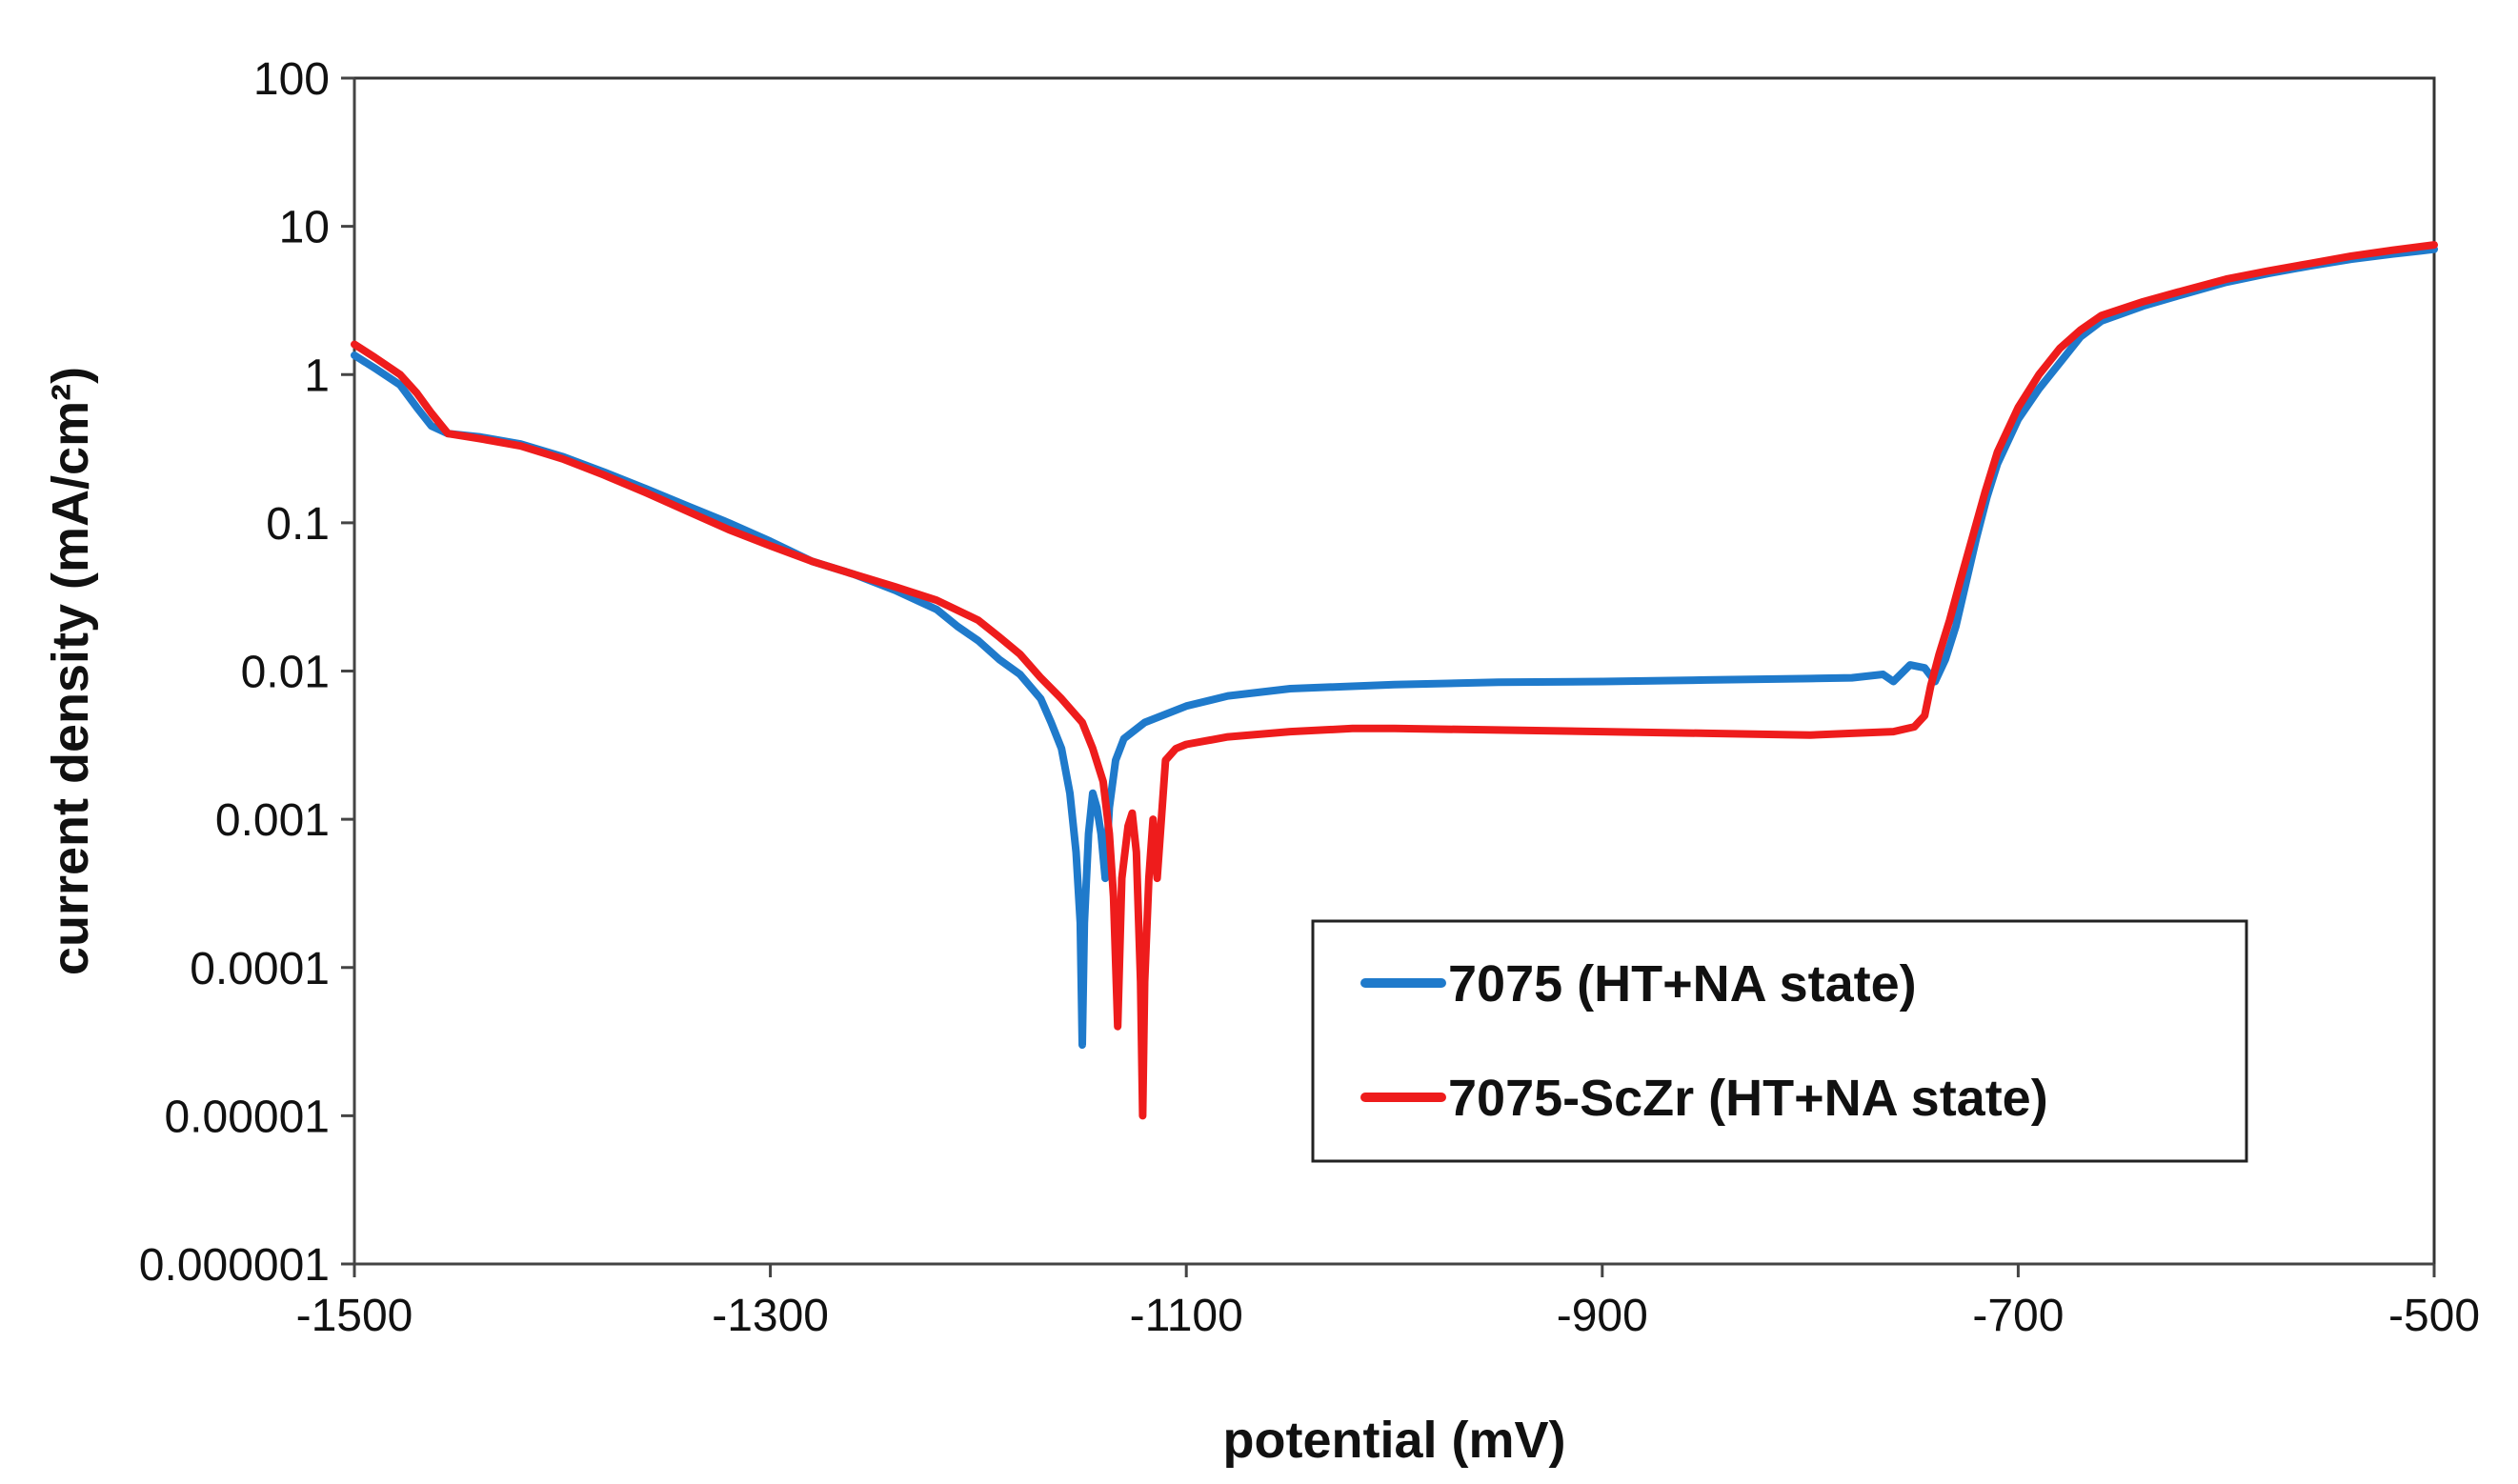 This screenshot has height=1484, width=2518. What do you see at coordinates (2434, 1316) in the screenshot?
I see `x-tick-label: -500` at bounding box center [2434, 1316].